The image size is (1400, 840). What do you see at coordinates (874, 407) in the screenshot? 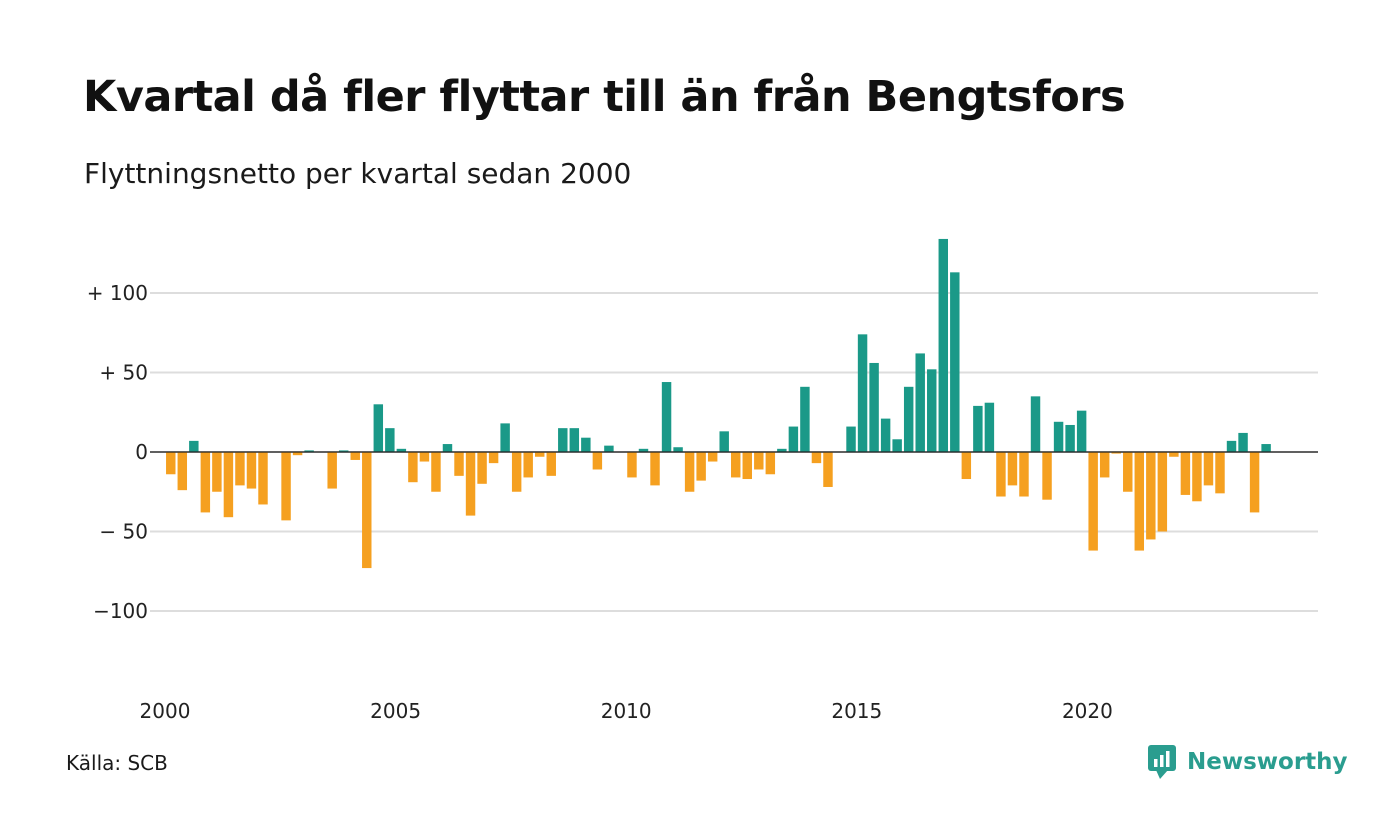
I see `bar-2015-q2` at bounding box center [874, 407].